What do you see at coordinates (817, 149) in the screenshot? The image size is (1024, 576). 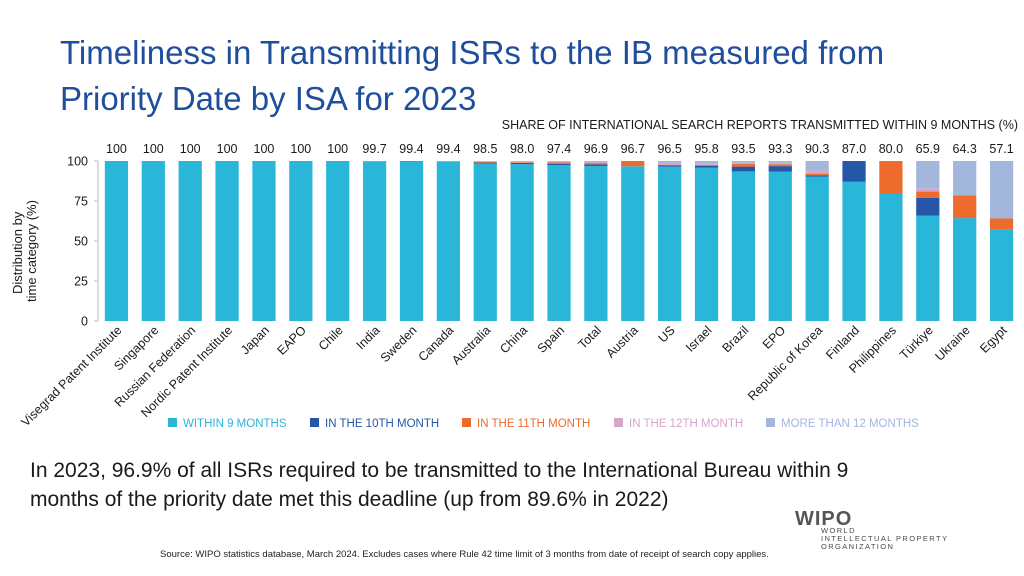 I see `bar-value-label: 90.3` at bounding box center [817, 149].